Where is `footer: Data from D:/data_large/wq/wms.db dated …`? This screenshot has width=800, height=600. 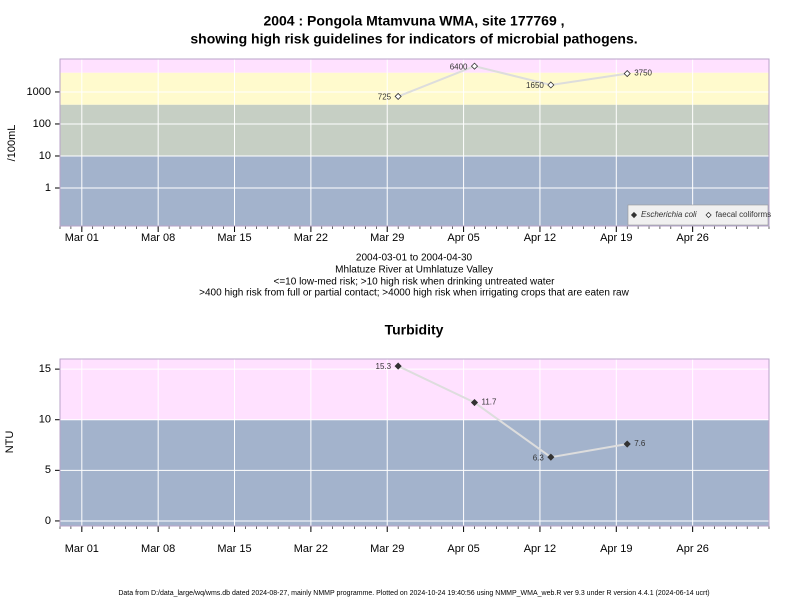
footer: Data from D:/data_large/wq/wms.db dated … is located at coordinates (413, 593).